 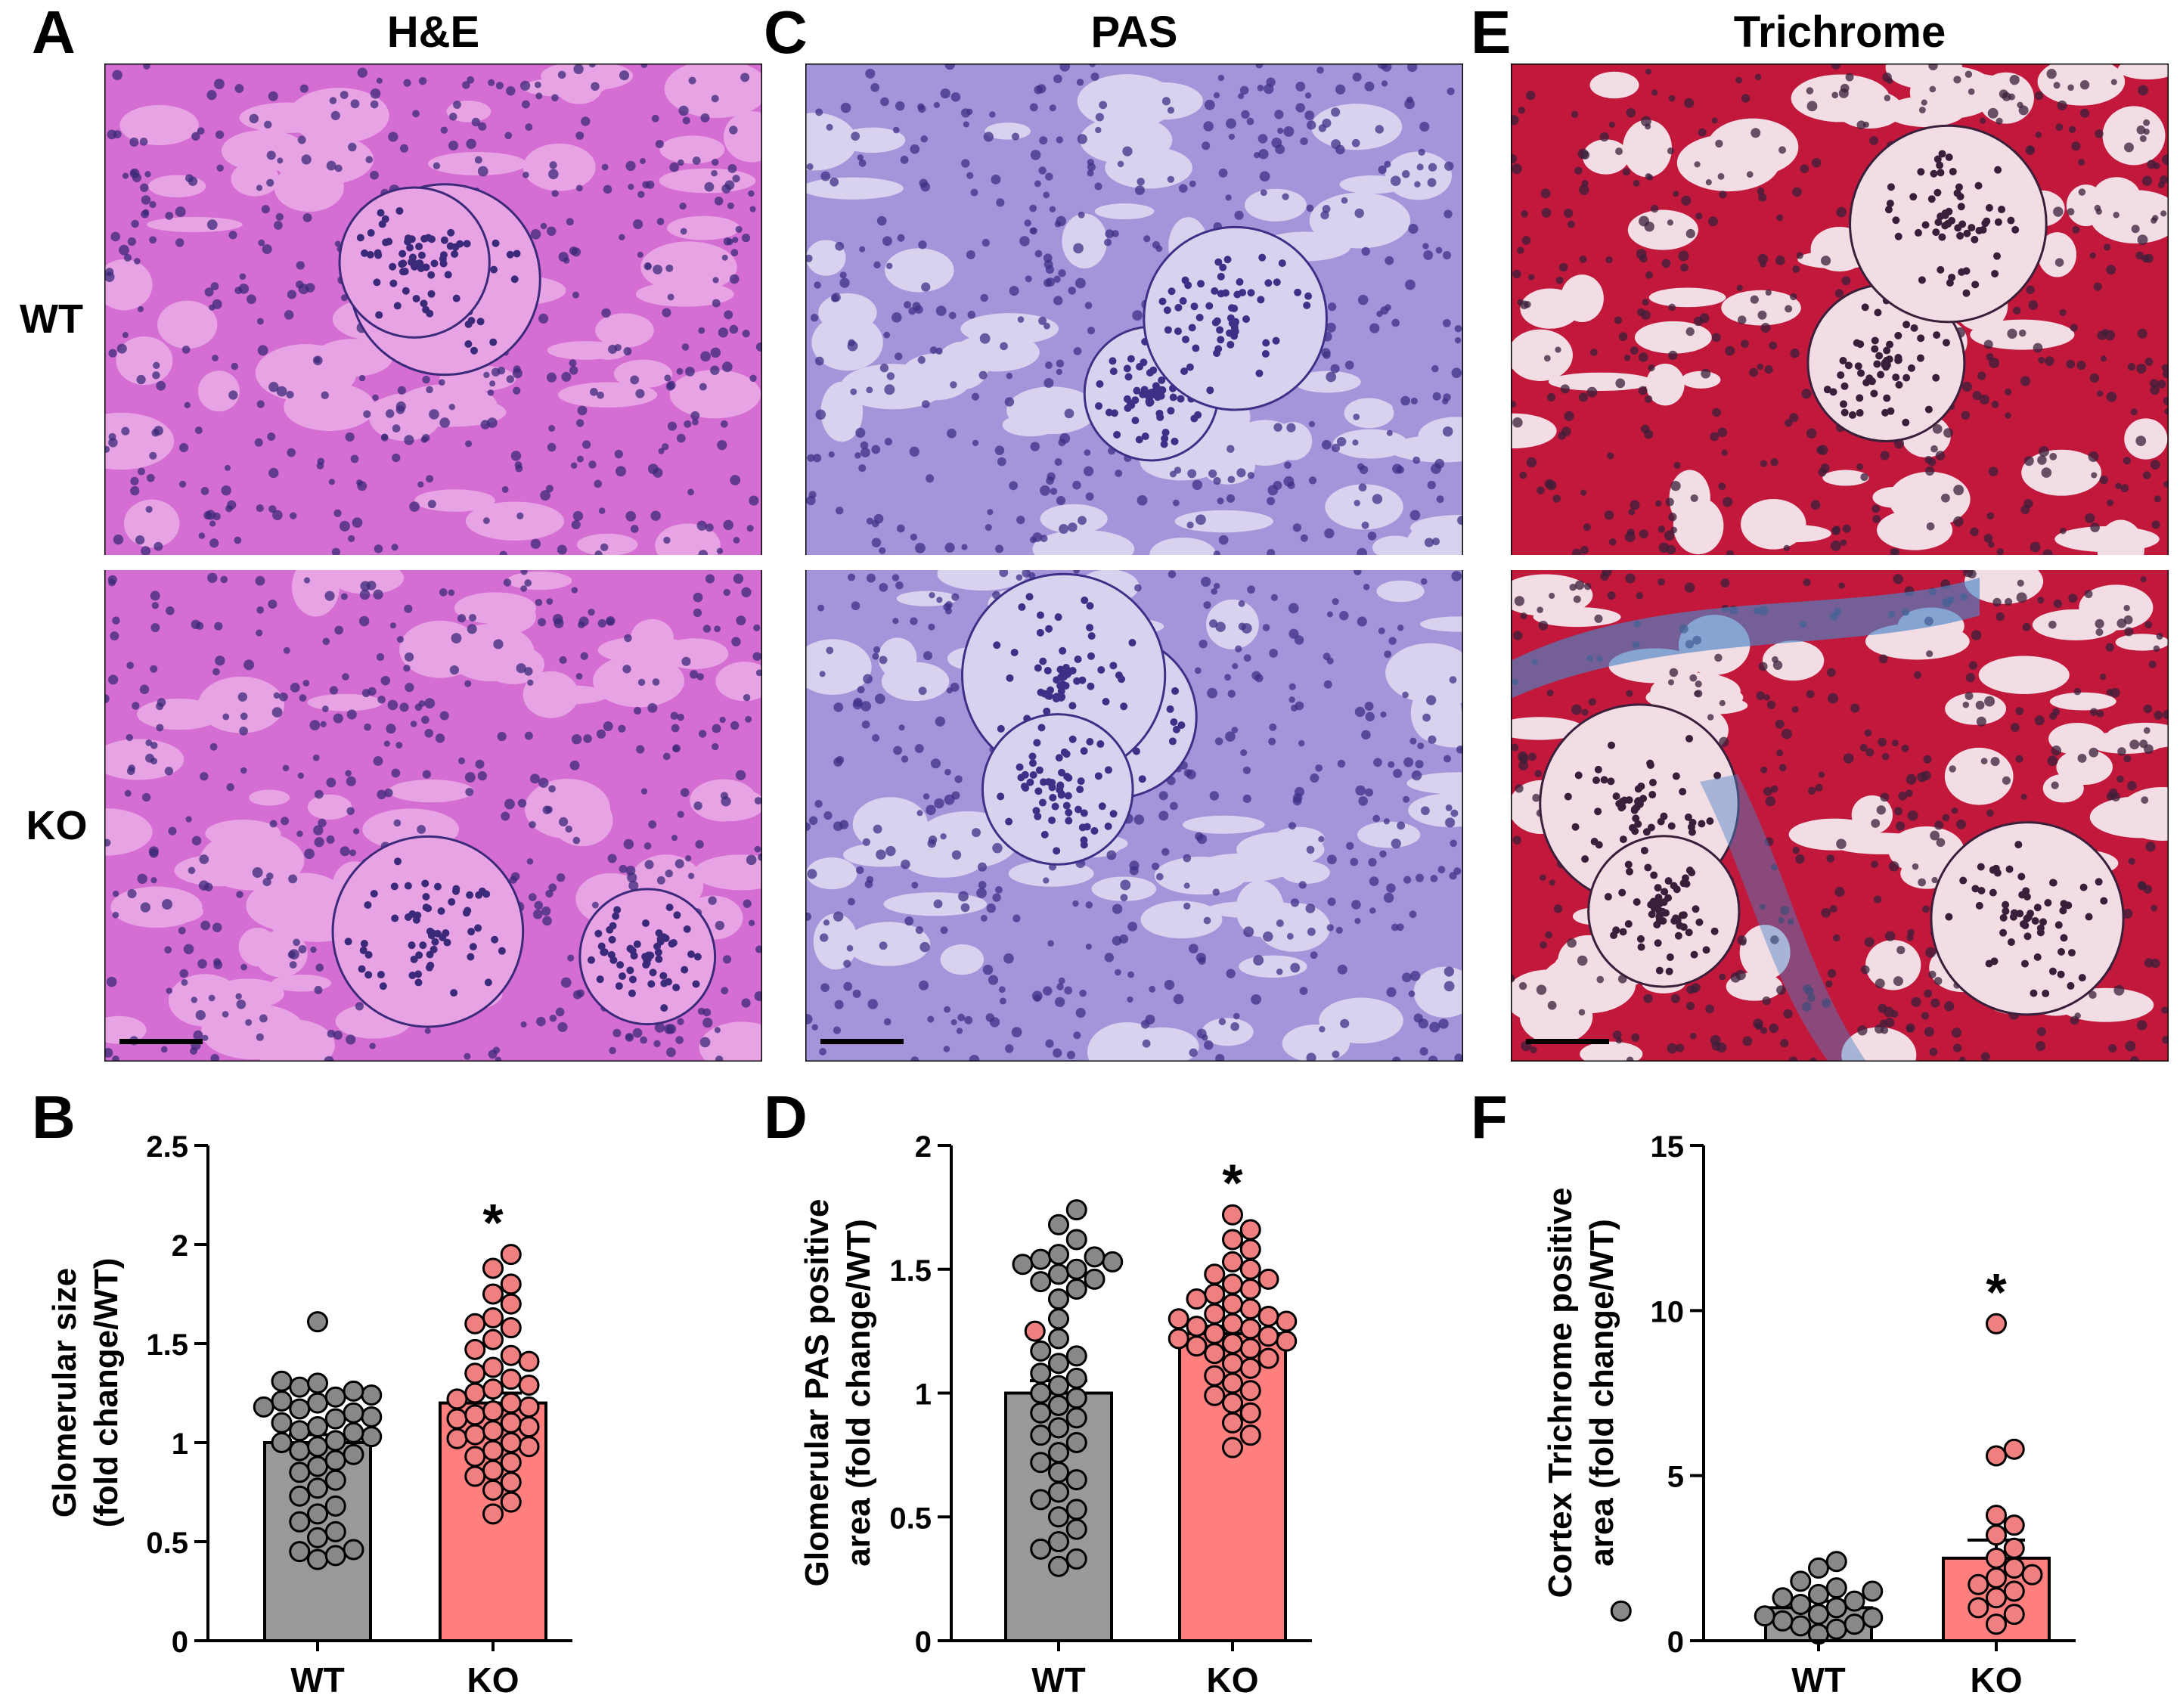 I want to click on y-axis-label: area (fold change/WT), so click(x=1601, y=1393).